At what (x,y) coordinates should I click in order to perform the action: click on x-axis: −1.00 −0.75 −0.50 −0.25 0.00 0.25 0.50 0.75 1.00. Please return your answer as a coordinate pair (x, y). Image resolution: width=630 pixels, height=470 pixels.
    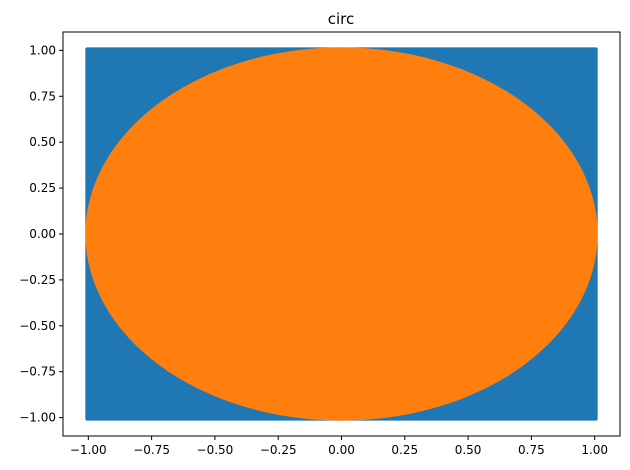
    Looking at the image, I should click on (339, 446).